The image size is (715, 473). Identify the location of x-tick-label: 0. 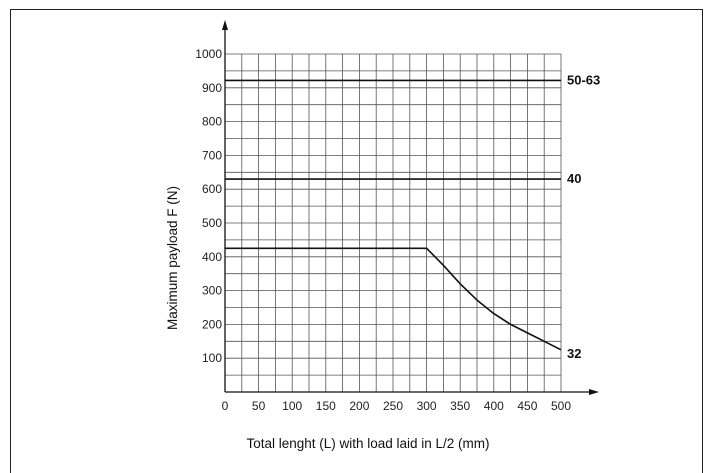
(225, 406).